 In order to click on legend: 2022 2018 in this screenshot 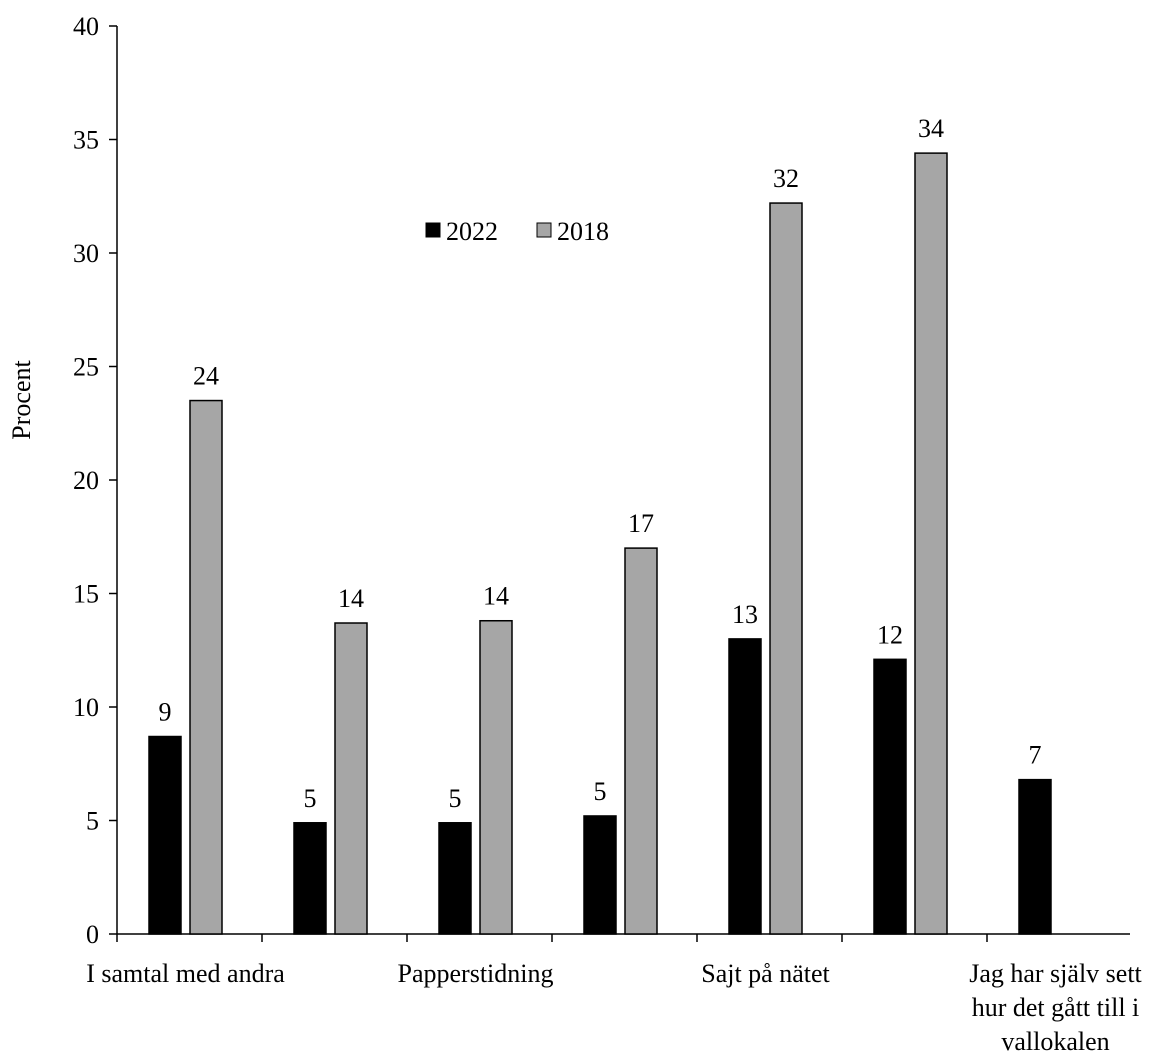, I will do `click(517, 231)`.